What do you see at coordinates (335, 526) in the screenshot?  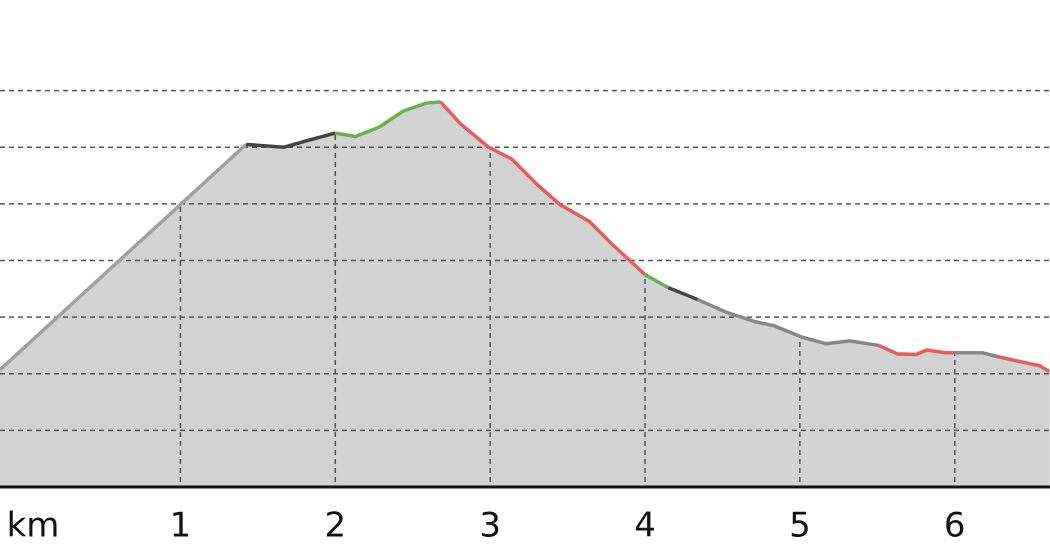 I see `x-tick-label: 2` at bounding box center [335, 526].